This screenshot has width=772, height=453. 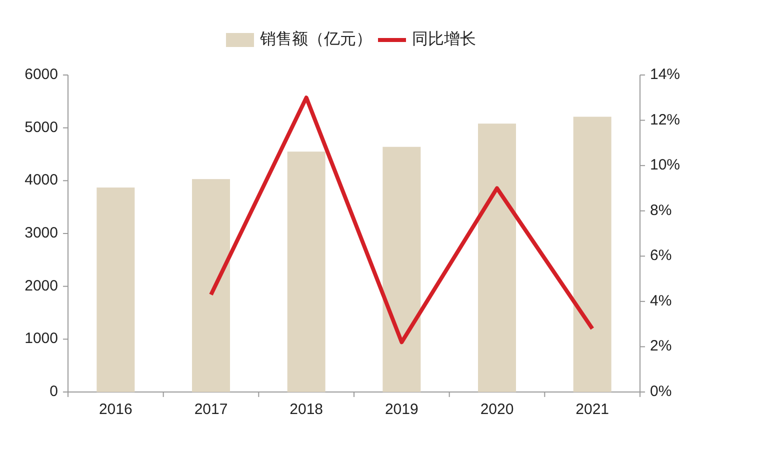 I want to click on y-tick-label: 2000, so click(x=41, y=285).